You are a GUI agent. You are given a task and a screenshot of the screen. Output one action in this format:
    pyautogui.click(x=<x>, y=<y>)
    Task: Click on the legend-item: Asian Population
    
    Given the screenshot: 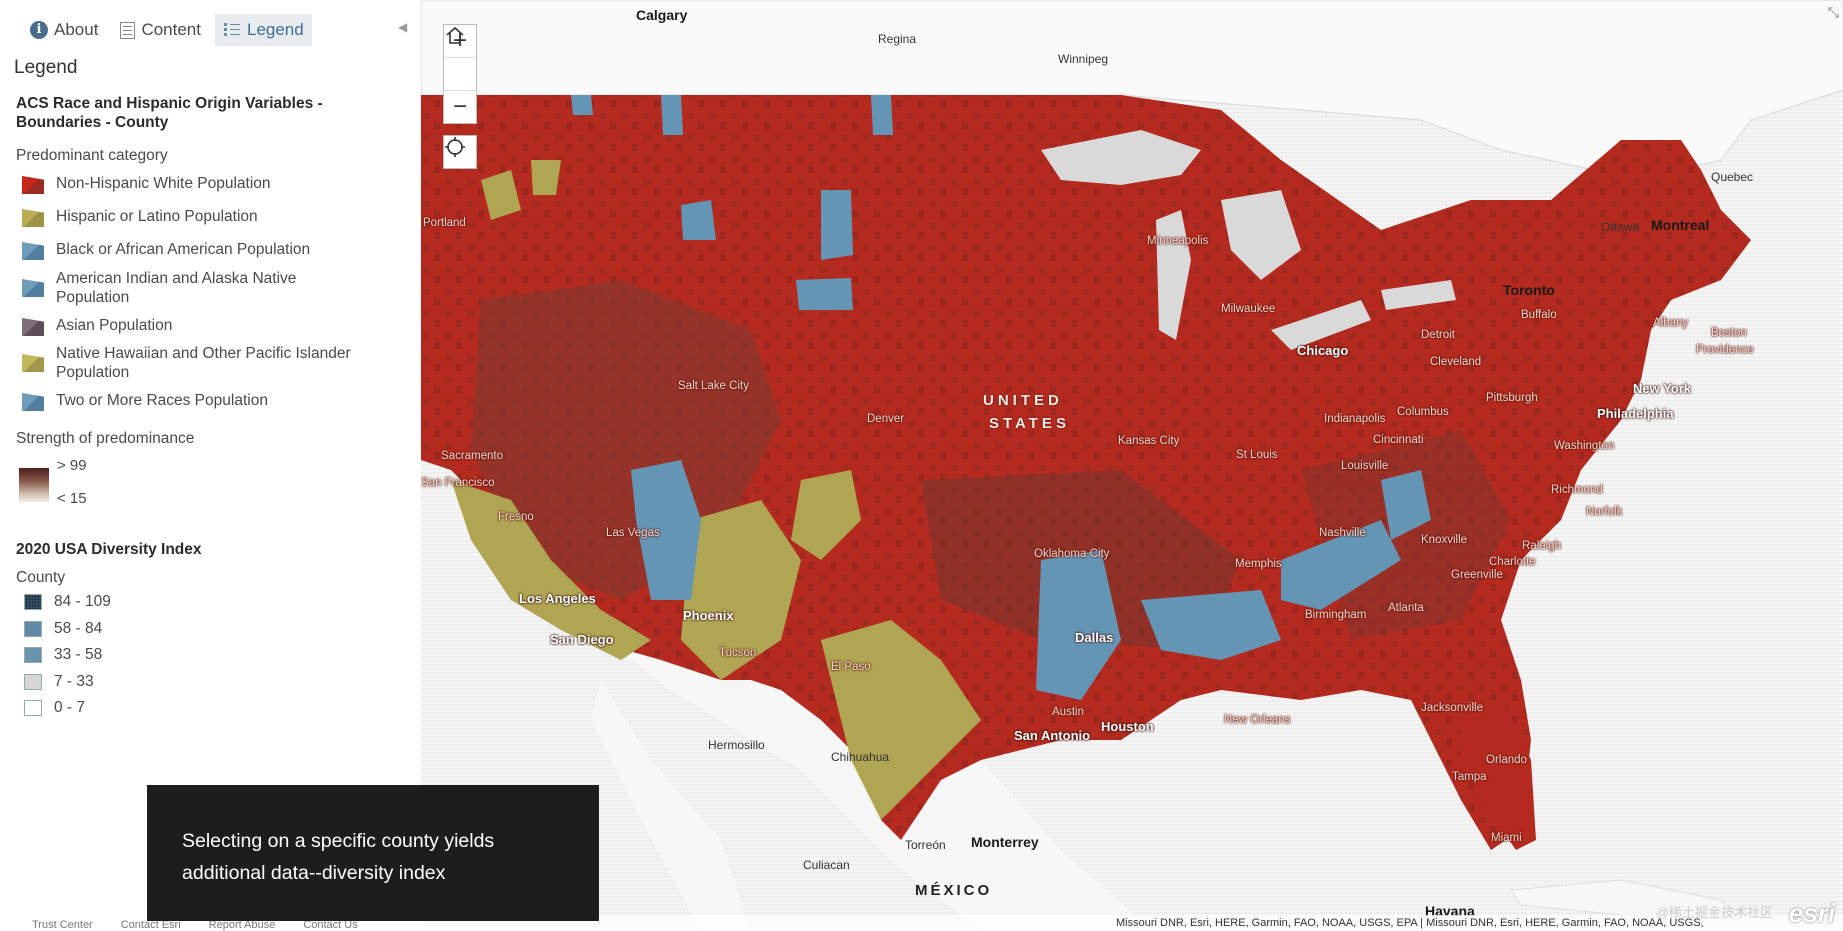 What is the action you would take?
    pyautogui.click(x=194, y=326)
    